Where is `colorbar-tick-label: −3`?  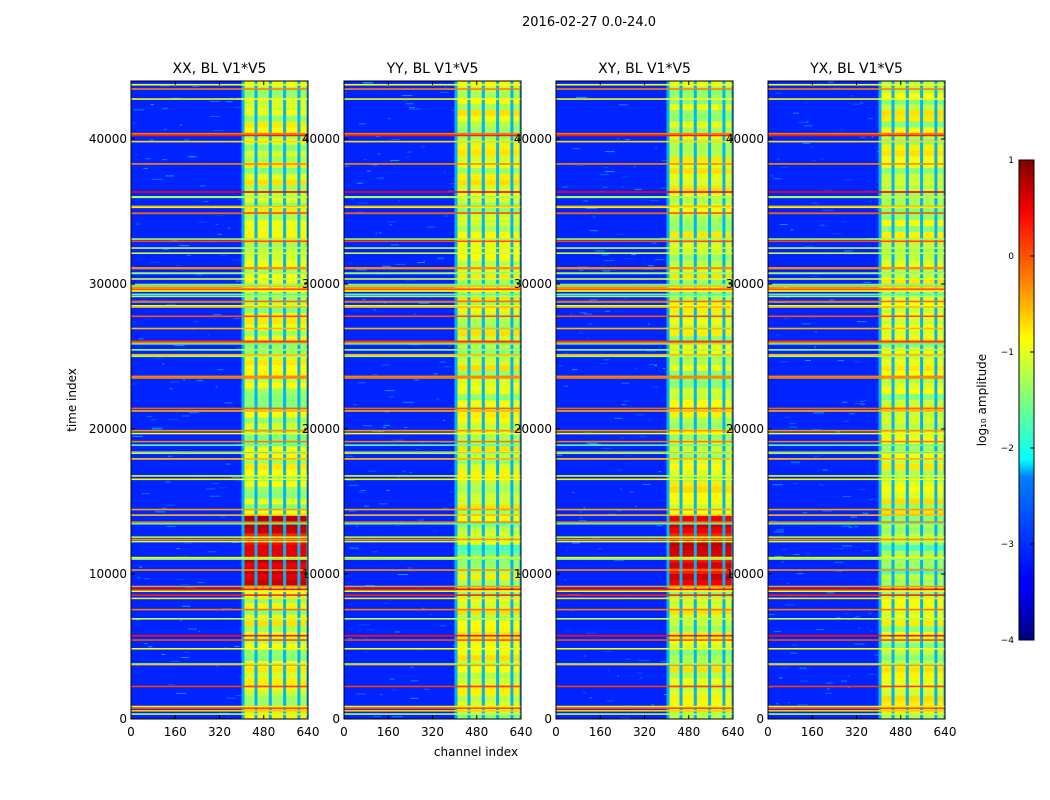 colorbar-tick-label: −3 is located at coordinates (1007, 545).